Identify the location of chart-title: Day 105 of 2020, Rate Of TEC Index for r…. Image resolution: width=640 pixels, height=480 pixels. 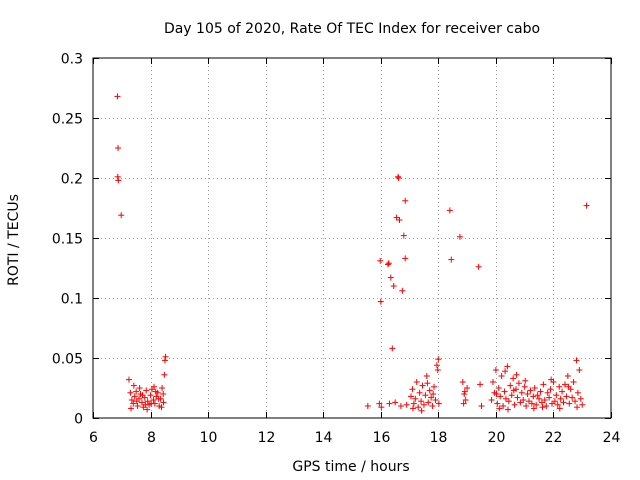
(352, 29).